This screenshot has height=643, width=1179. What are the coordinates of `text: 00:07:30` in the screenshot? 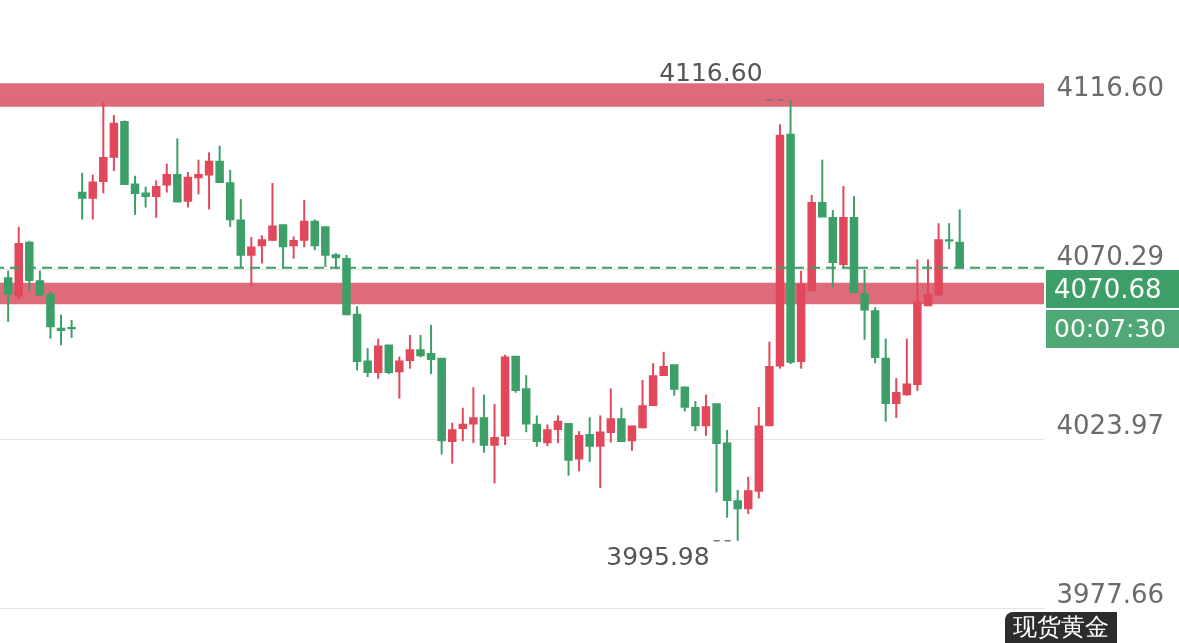 It's located at (1112, 328).